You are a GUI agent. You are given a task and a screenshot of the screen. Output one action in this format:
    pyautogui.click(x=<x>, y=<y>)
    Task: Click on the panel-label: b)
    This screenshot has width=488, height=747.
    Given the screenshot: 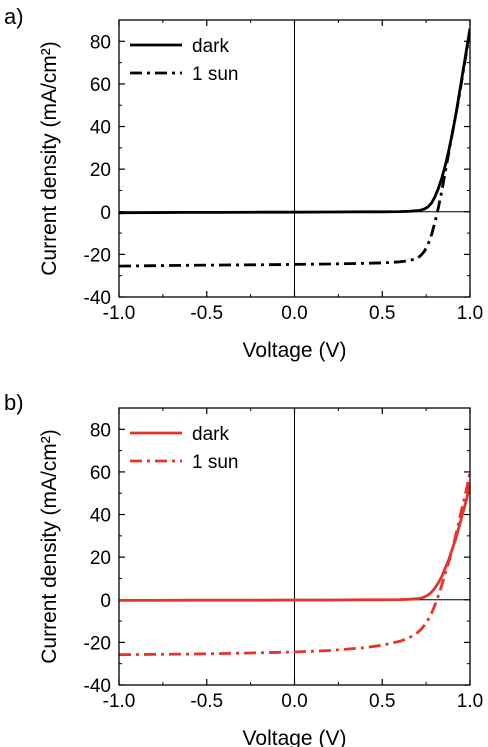 What is the action you would take?
    pyautogui.click(x=14, y=402)
    